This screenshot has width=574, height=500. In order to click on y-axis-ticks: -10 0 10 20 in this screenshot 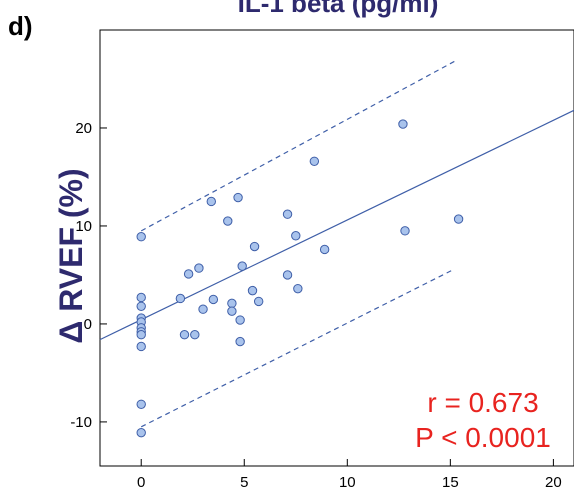, I will do `click(88, 275)`.